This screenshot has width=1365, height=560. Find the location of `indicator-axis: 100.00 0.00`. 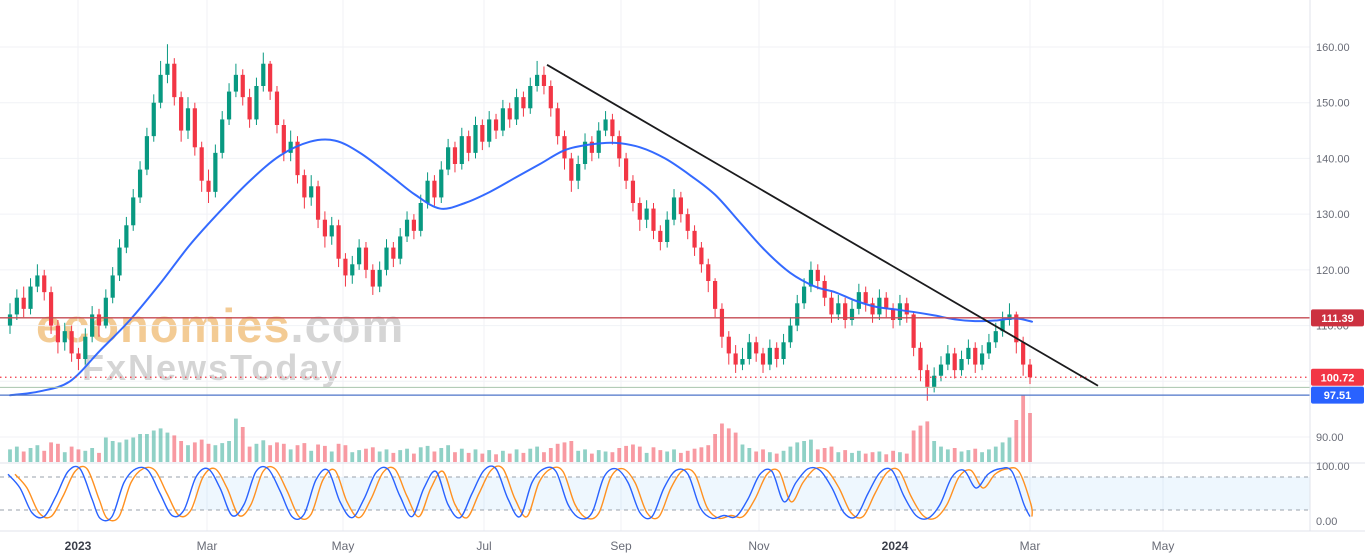

indicator-axis: 100.00 0.00 is located at coordinates (1333, 494).